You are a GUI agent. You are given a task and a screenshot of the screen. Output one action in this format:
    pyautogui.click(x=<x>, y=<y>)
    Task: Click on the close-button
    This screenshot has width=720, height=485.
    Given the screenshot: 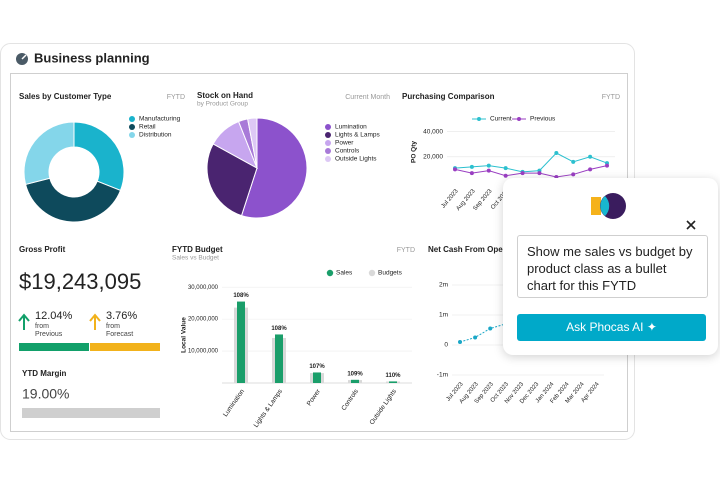 What is the action you would take?
    pyautogui.click(x=691, y=225)
    